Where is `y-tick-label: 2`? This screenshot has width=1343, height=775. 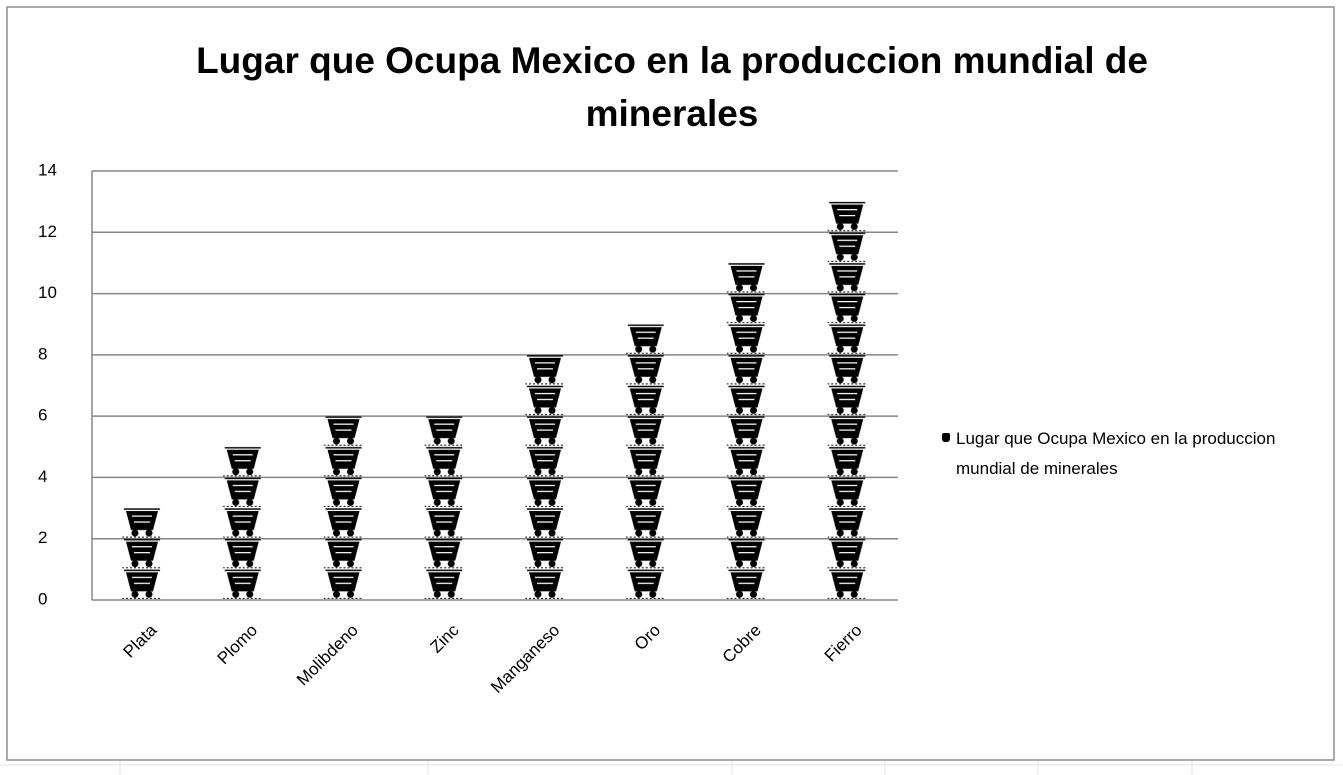
y-tick-label: 2 is located at coordinates (42, 537).